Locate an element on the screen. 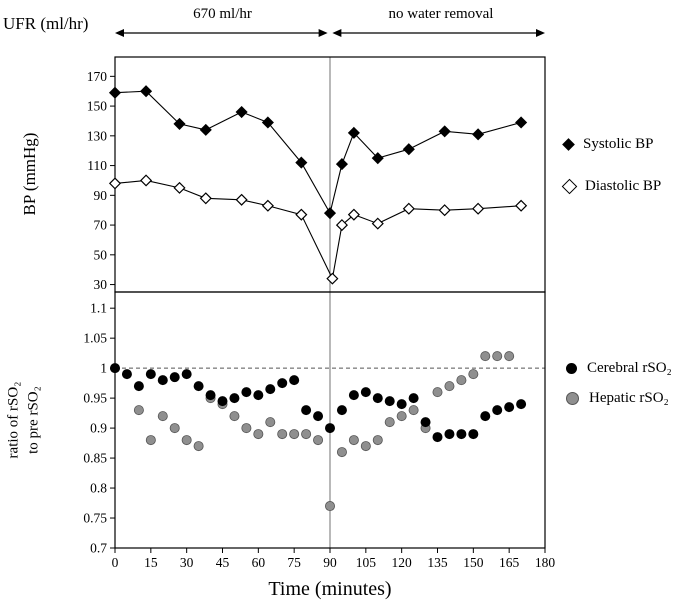 The image size is (700, 612). svg-text: 105 is located at coordinates (366, 562).